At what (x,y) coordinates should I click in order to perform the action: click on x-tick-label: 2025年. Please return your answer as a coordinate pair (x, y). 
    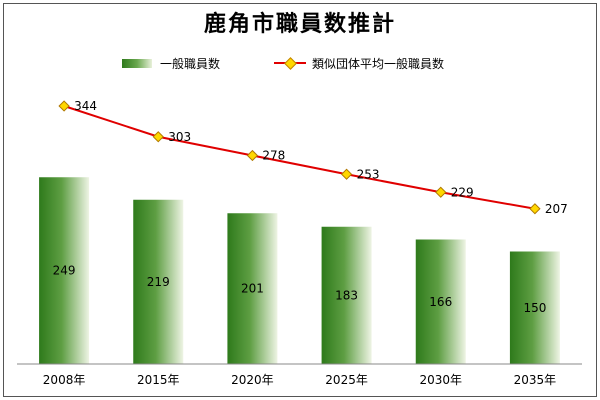
    Looking at the image, I should click on (346, 380).